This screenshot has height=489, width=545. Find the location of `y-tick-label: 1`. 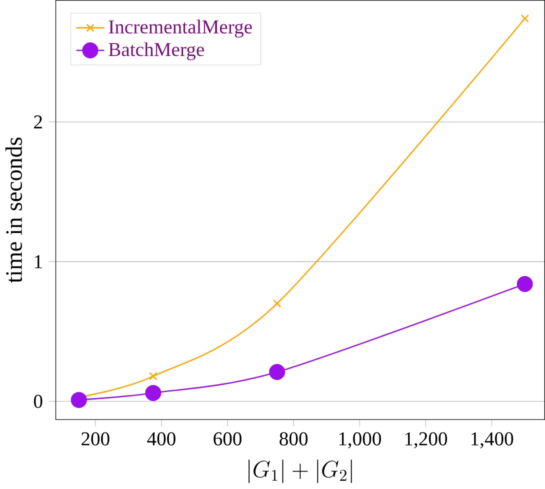

y-tick-label: 1 is located at coordinates (38, 261).